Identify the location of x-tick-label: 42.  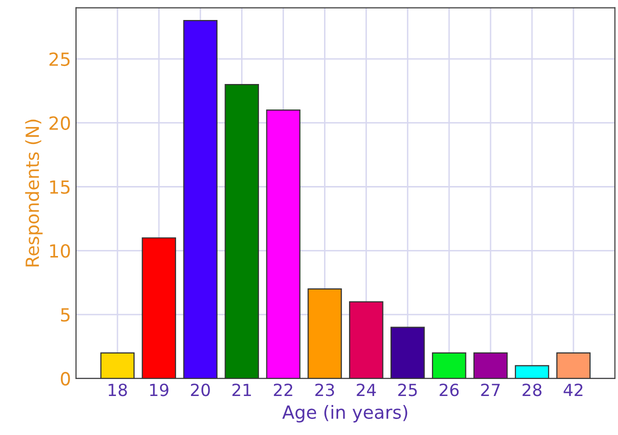
(573, 390).